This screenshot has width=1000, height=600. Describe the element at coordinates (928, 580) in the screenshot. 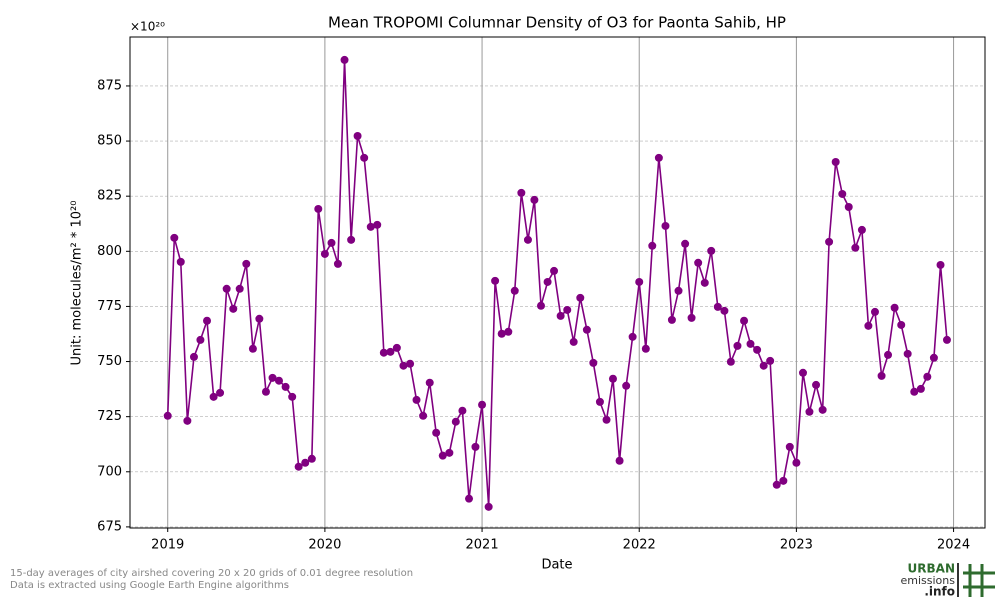

I see `logo-text: emissions` at that location.